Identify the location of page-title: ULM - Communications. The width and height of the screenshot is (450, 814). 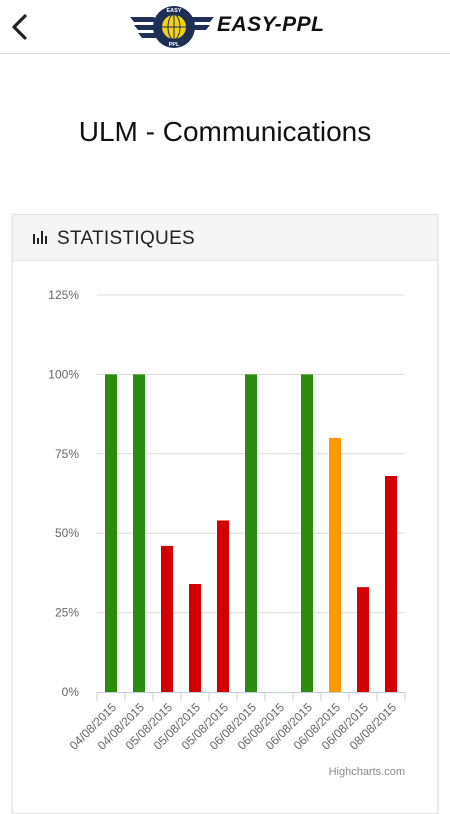
(225, 131).